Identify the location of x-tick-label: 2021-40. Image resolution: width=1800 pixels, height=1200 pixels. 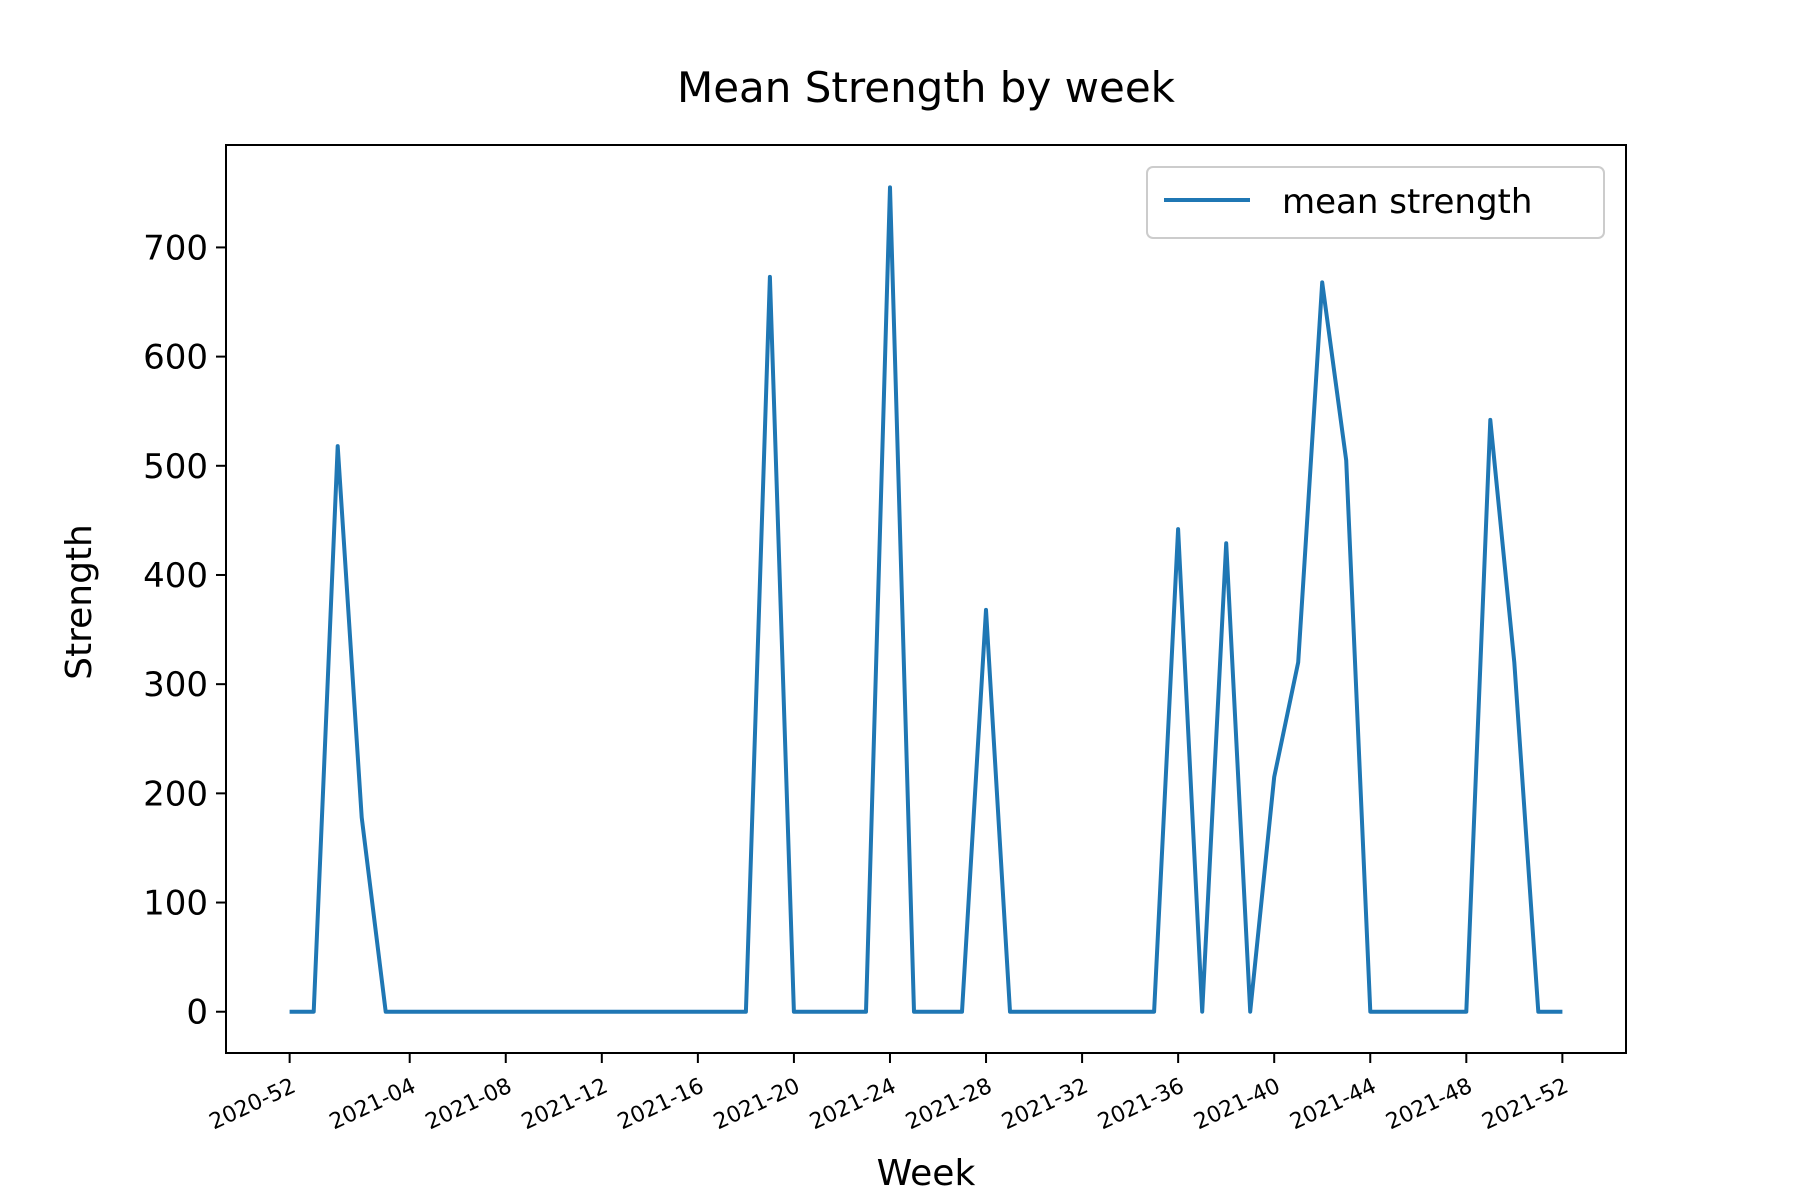
(1237, 1105).